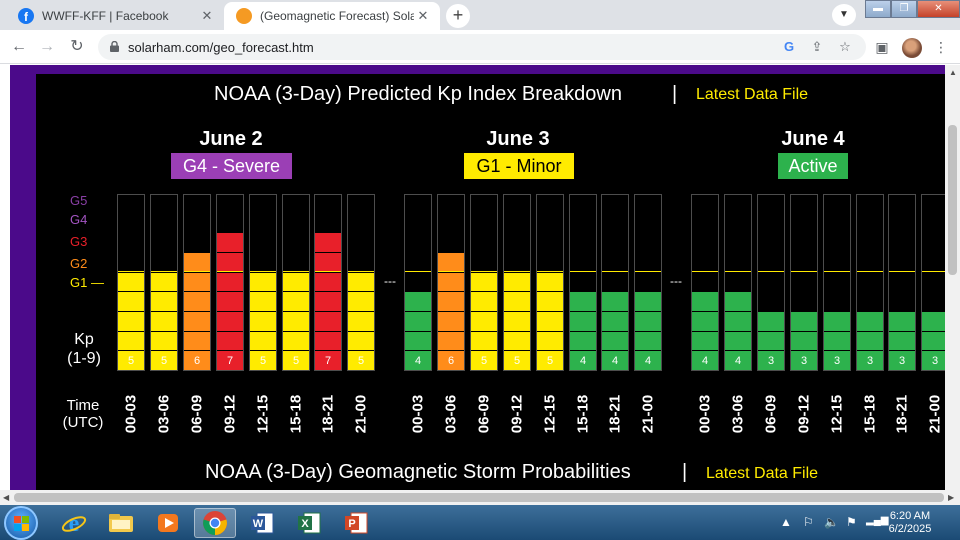  Describe the element at coordinates (786, 522) in the screenshot. I see `show-hidden-icons: ▲` at that location.